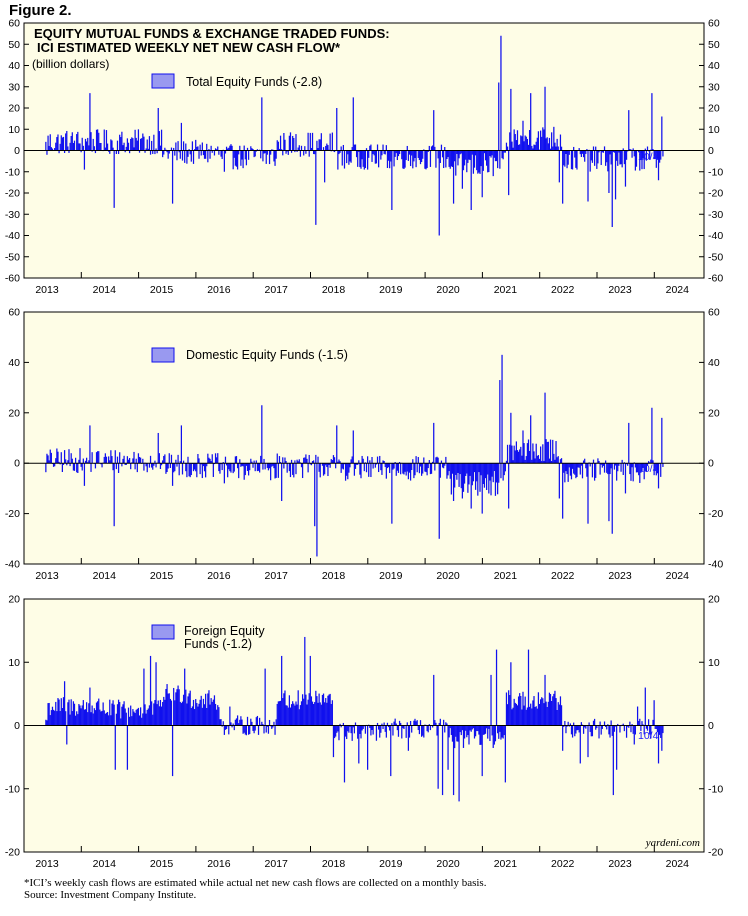  What do you see at coordinates (648, 157) in the screenshot?
I see `date-annotation-total: 10/4` at bounding box center [648, 157].